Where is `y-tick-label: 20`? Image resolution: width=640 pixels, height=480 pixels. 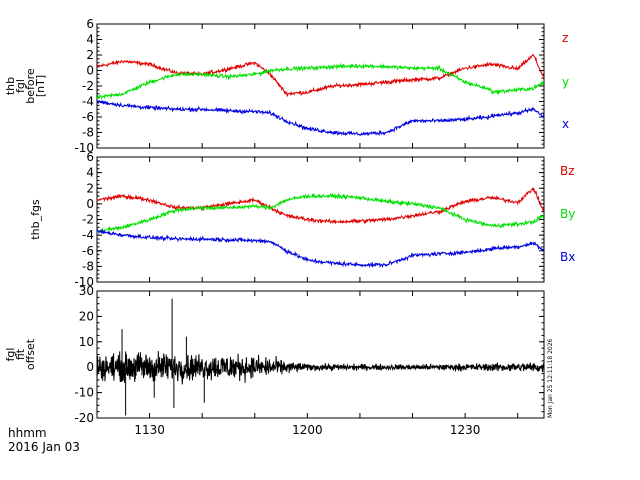 y-tick-label: 20 is located at coordinates (86, 316).